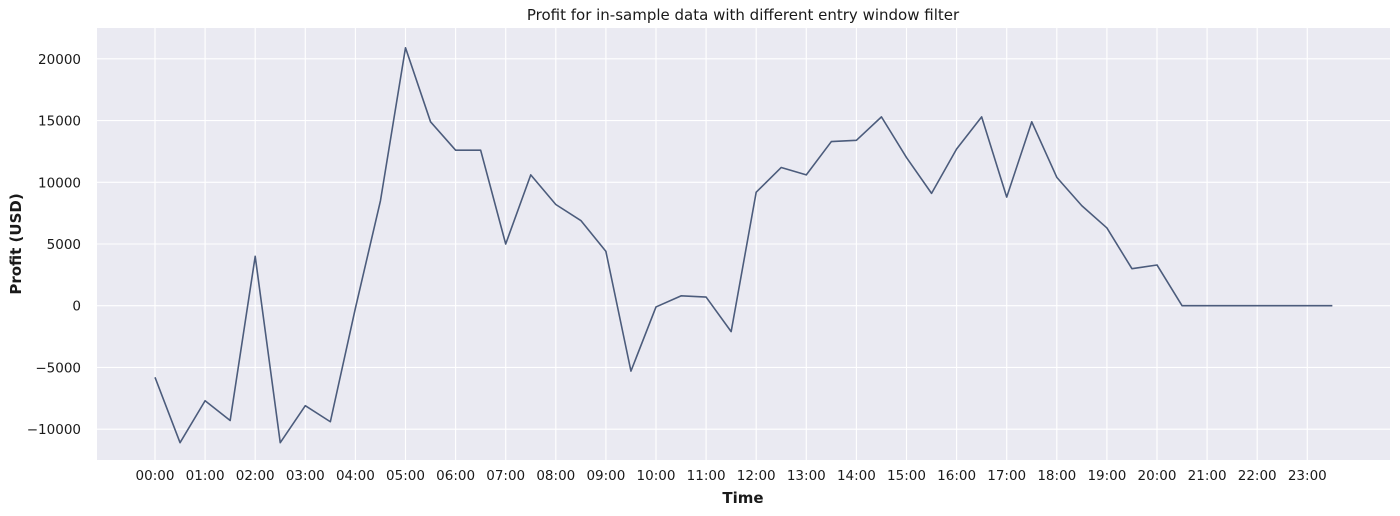 This screenshot has width=1400, height=516. I want to click on y-tick-labels: −10000 −5000 0 5000 10000 15000 20000, so click(54, 245).